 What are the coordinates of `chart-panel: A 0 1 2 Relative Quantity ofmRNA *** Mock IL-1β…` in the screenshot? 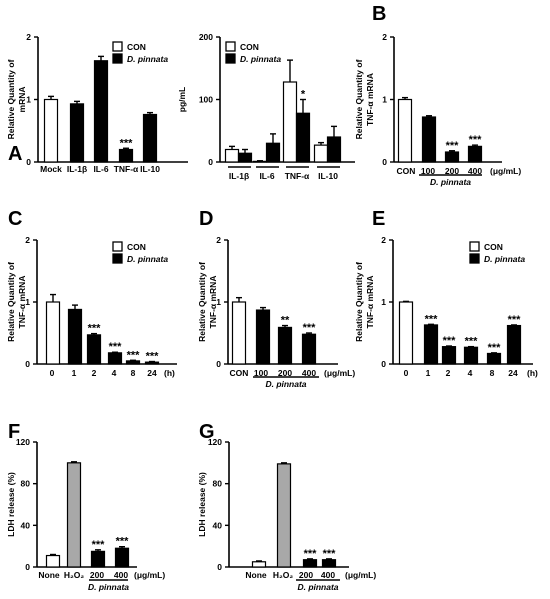 It's located at (97, 103).